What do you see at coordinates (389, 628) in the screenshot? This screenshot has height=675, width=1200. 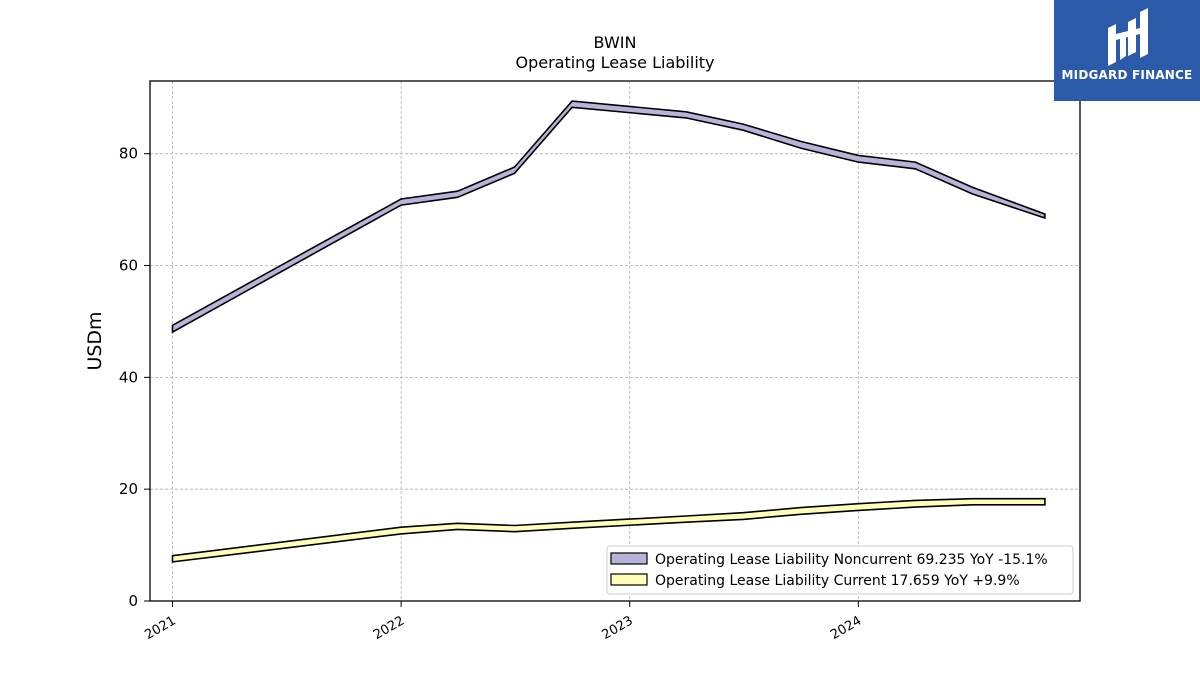 I see `x-tick-label: 2022` at bounding box center [389, 628].